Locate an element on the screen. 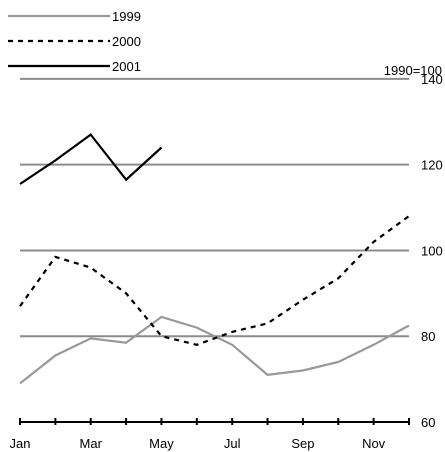 This screenshot has height=452, width=445. legend-label-2000: 2000 is located at coordinates (126, 41).